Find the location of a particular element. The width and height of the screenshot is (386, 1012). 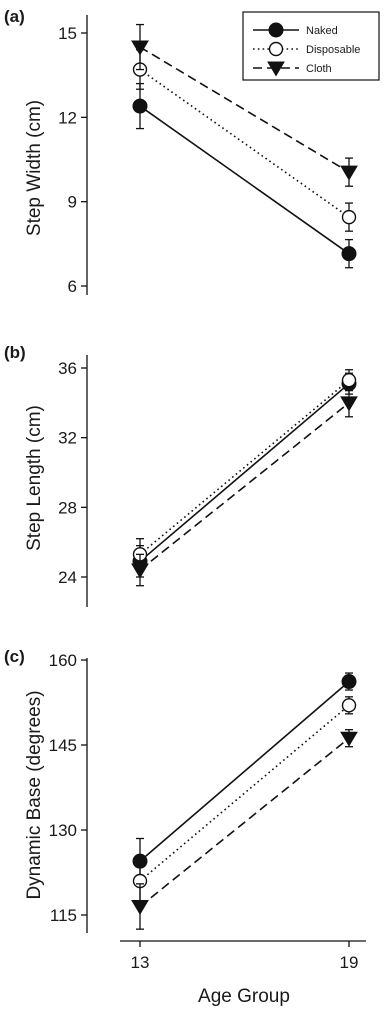

legend-box is located at coordinates (311, 46).